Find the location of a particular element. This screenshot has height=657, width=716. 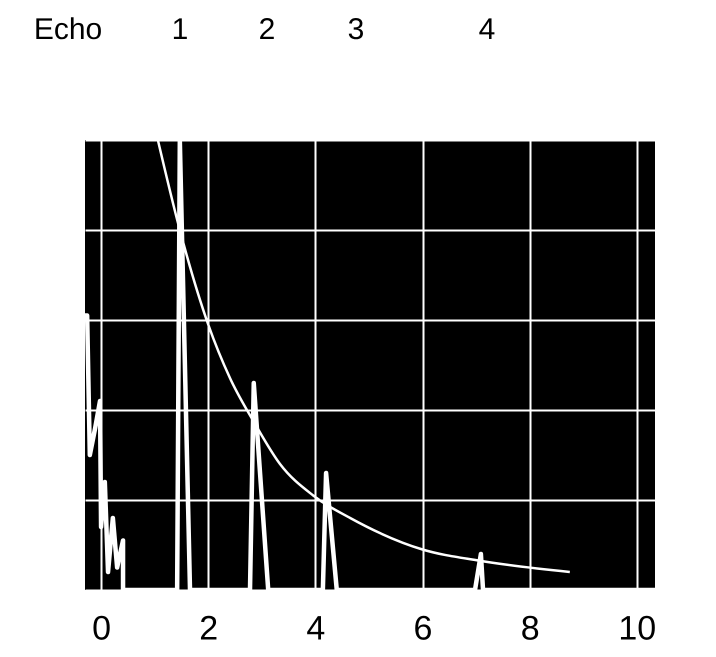

text: 2 is located at coordinates (267, 29).